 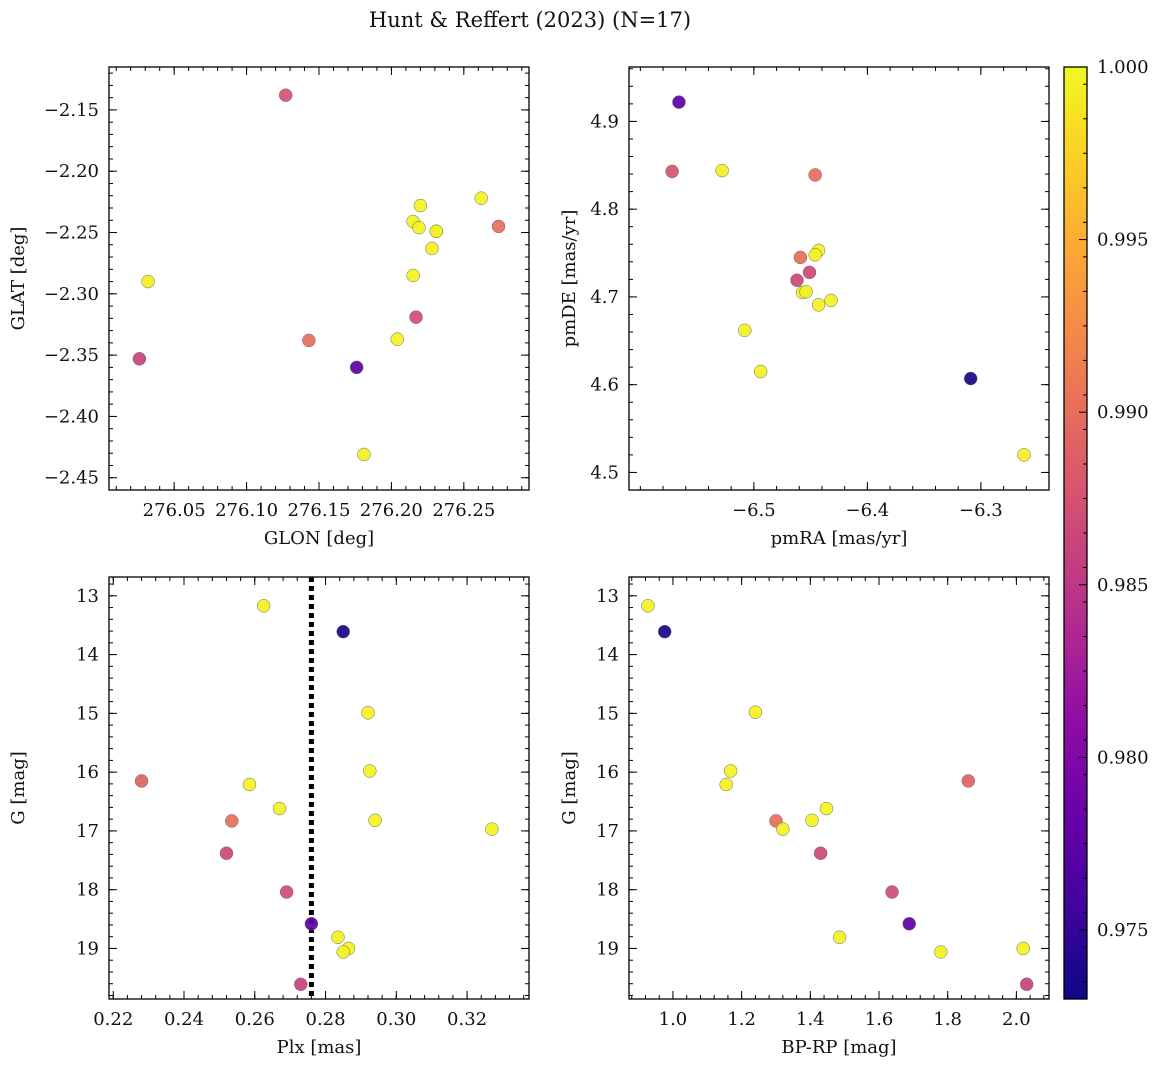 What do you see at coordinates (18, 279) in the screenshot?
I see `y-axis-label: GLAT [deg]` at bounding box center [18, 279].